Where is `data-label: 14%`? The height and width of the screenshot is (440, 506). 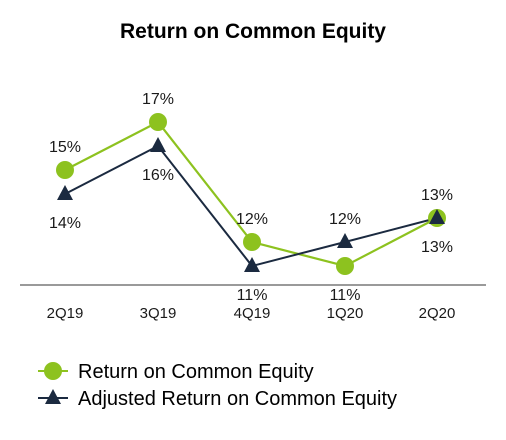 data-label: 14% is located at coordinates (65, 223).